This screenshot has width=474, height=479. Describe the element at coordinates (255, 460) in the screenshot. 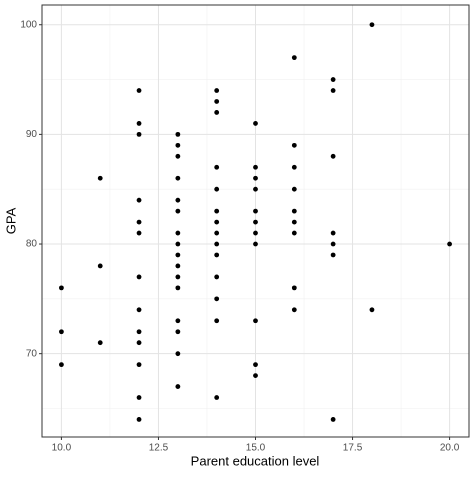

I see `x-axis-title: Parent education level` at that location.